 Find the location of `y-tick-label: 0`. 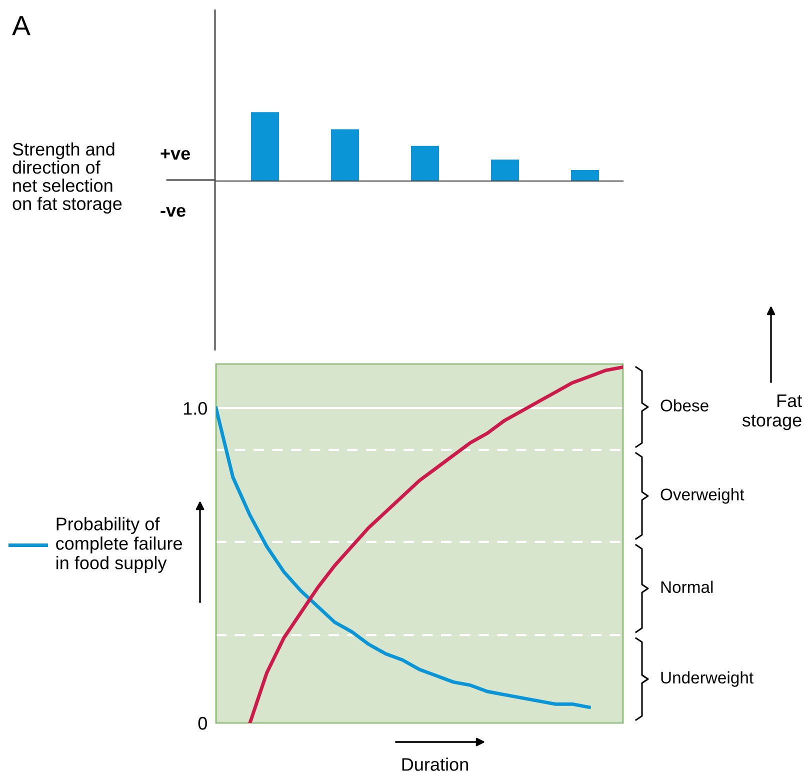

y-tick-label: 0 is located at coordinates (202, 723).